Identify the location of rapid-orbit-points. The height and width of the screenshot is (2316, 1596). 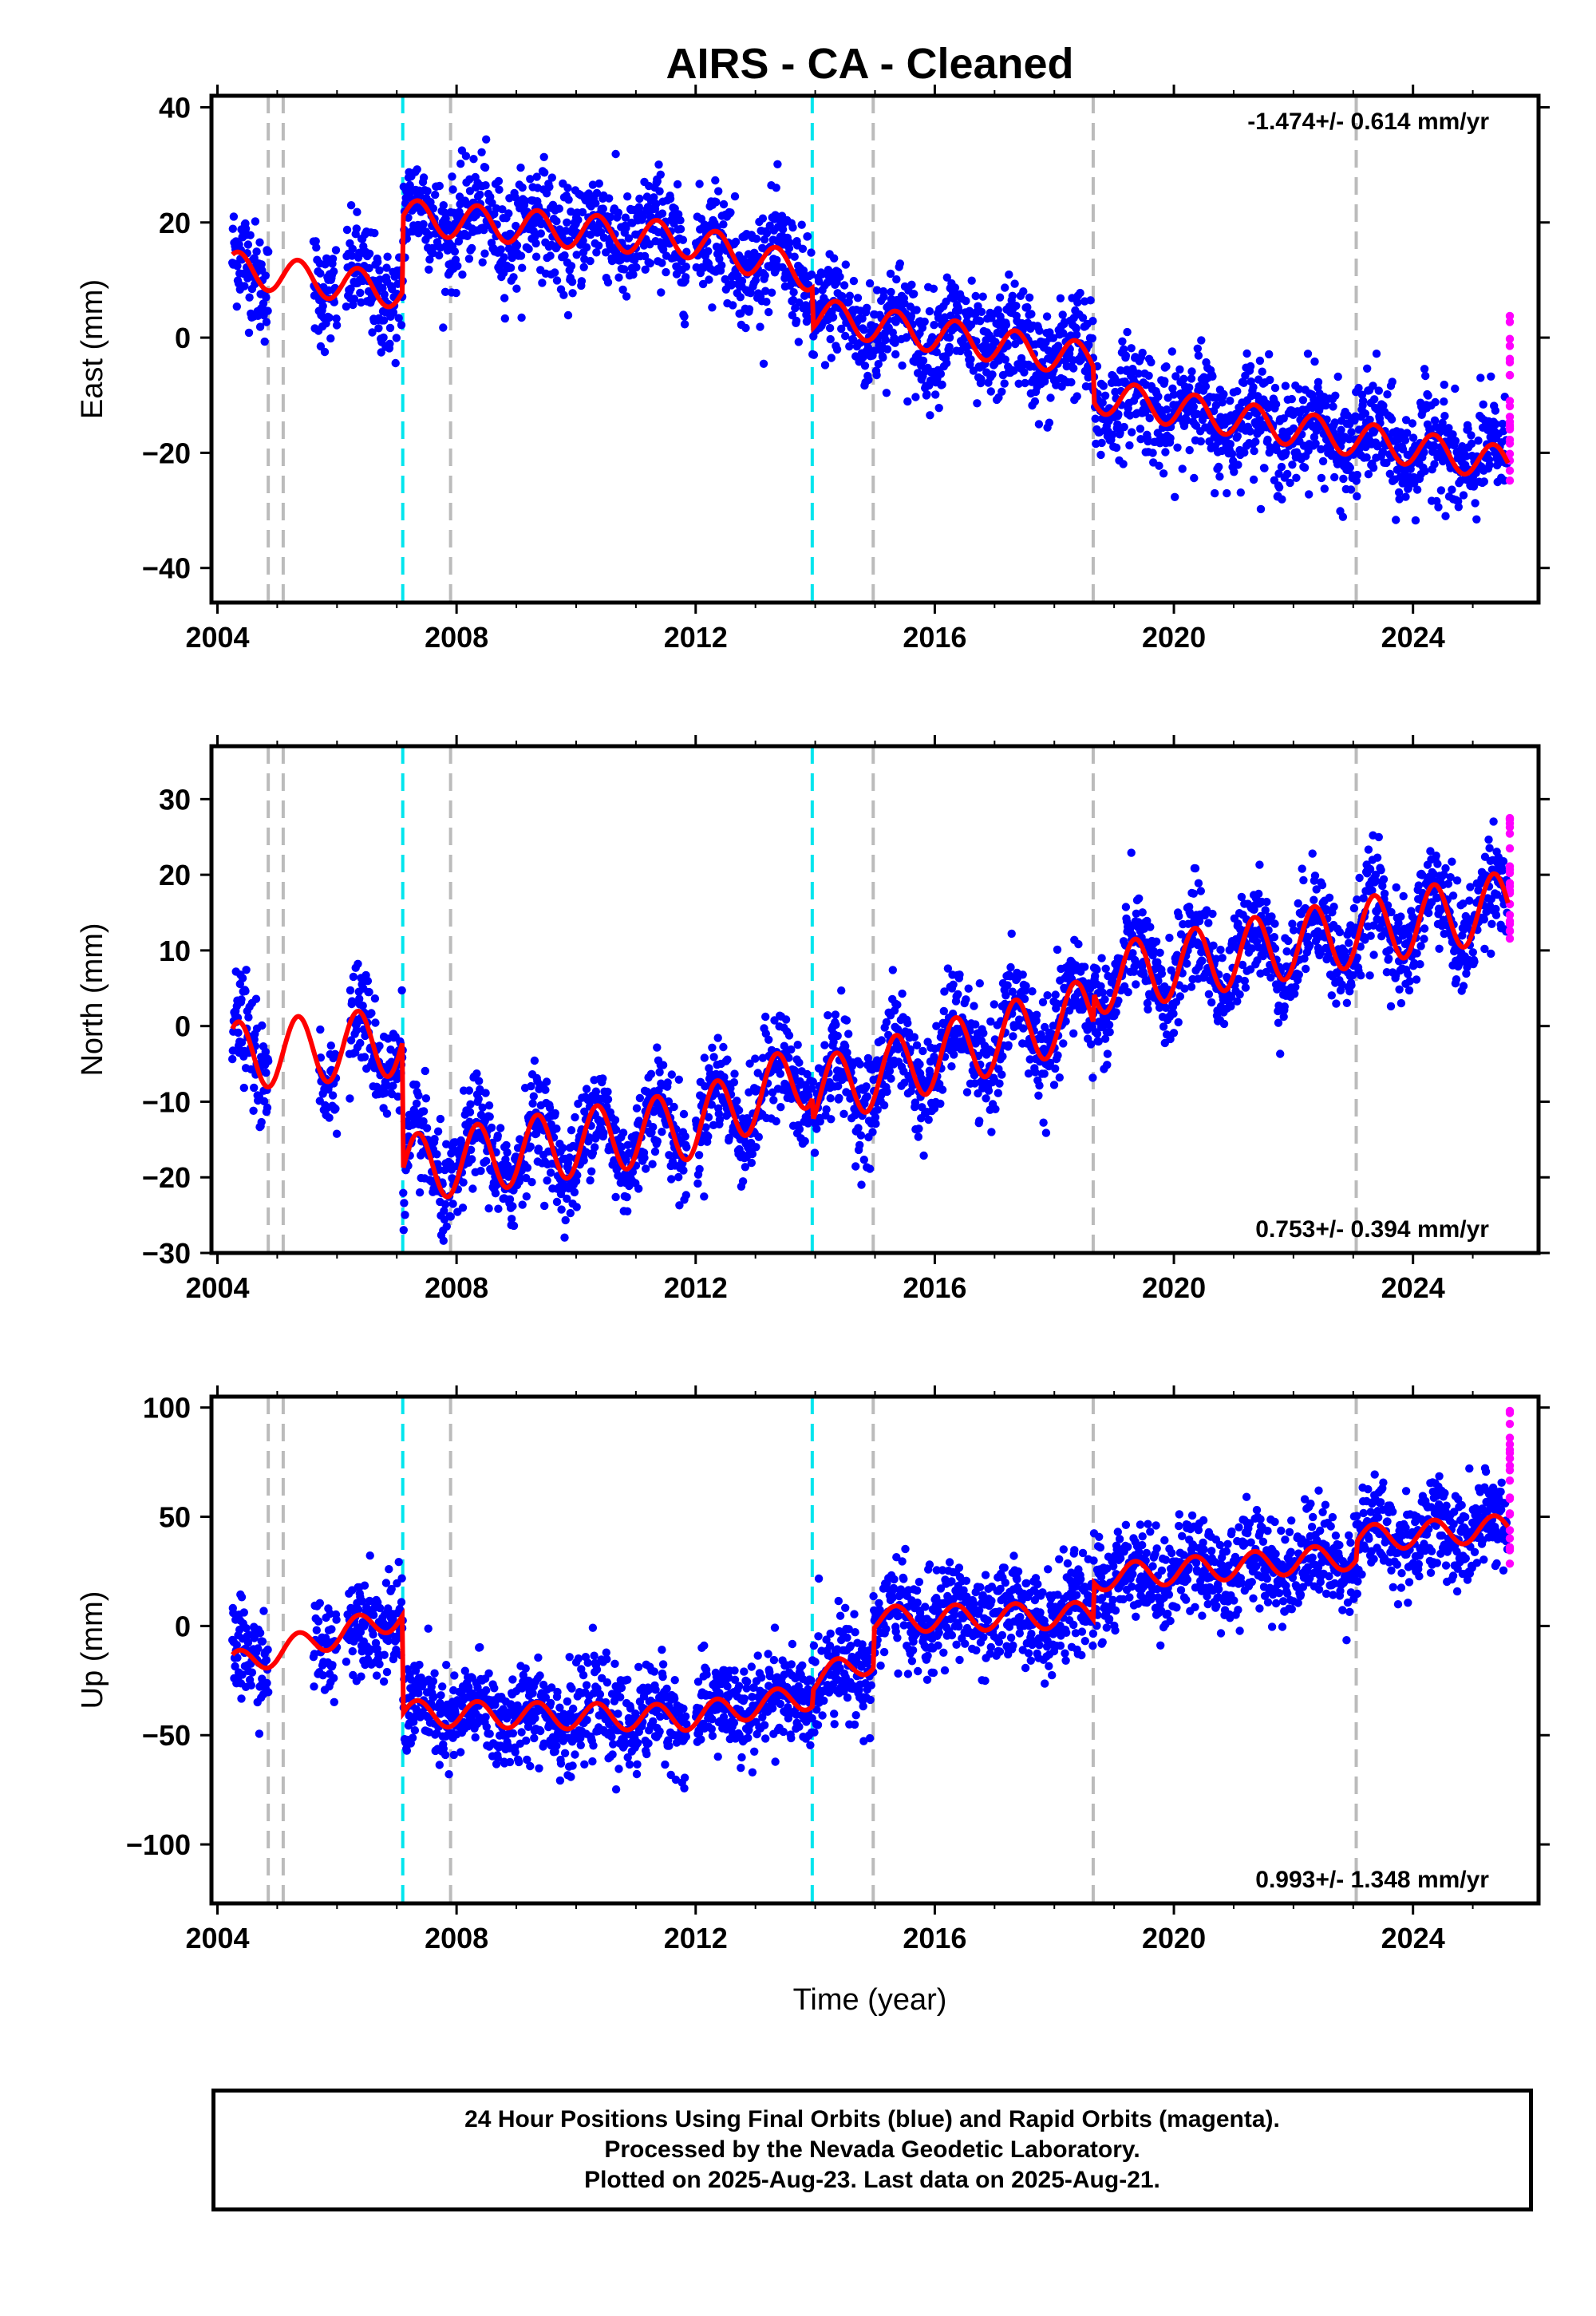
(1510, 398).